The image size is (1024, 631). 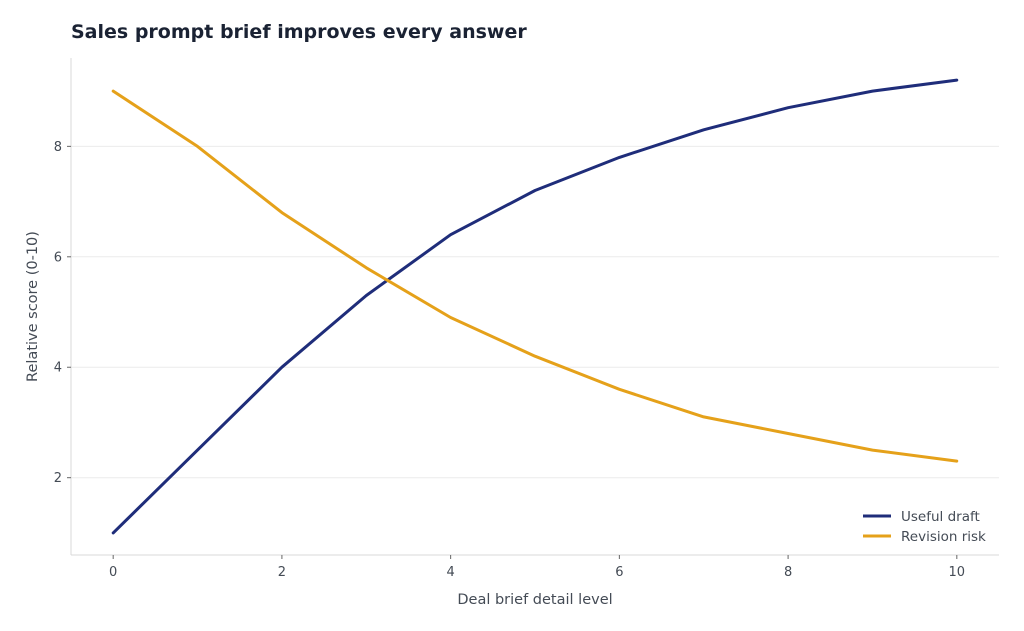 What do you see at coordinates (58, 257) in the screenshot?
I see `y-tick-label: 6` at bounding box center [58, 257].